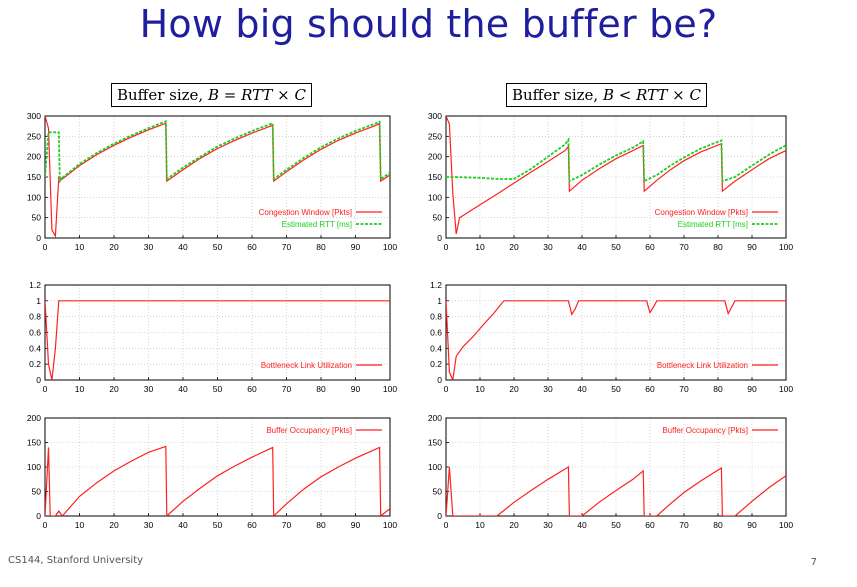 This screenshot has height=587, width=857. What do you see at coordinates (813, 562) in the screenshot?
I see `page-number: 7` at bounding box center [813, 562].